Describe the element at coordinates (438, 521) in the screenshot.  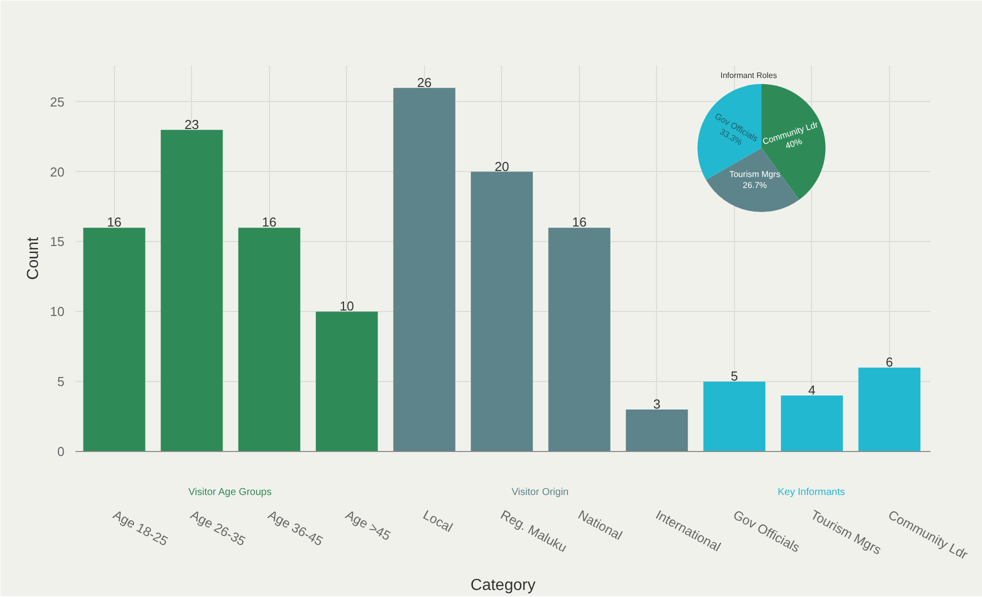
I see `x-tick-label: Local` at that location.